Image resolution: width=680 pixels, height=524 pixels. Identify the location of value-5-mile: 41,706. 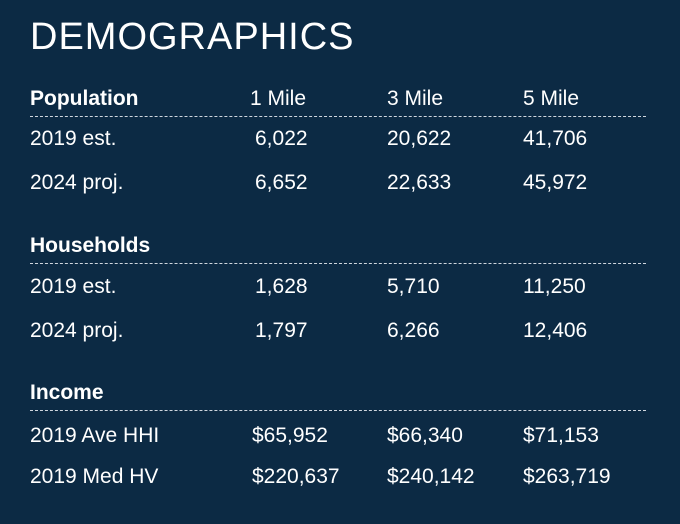
(555, 138).